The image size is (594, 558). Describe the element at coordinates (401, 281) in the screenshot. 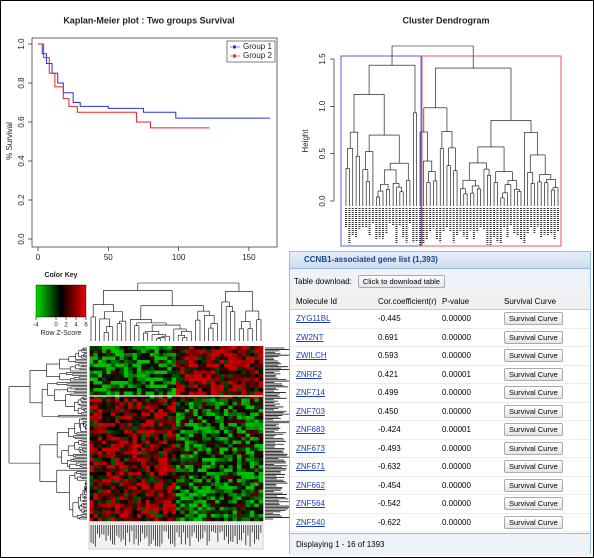

I see `download-button: Click to download table` at that location.